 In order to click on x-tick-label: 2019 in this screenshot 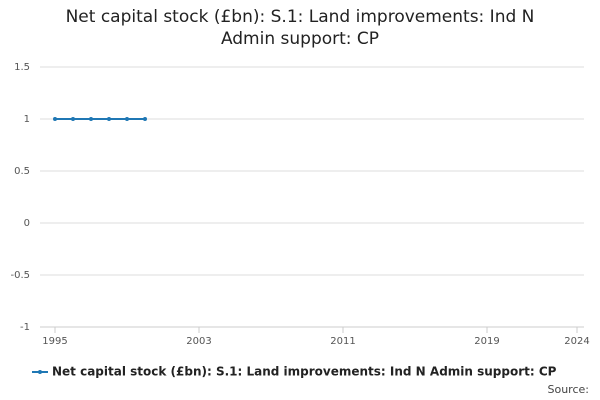, I will do `click(486, 341)`.